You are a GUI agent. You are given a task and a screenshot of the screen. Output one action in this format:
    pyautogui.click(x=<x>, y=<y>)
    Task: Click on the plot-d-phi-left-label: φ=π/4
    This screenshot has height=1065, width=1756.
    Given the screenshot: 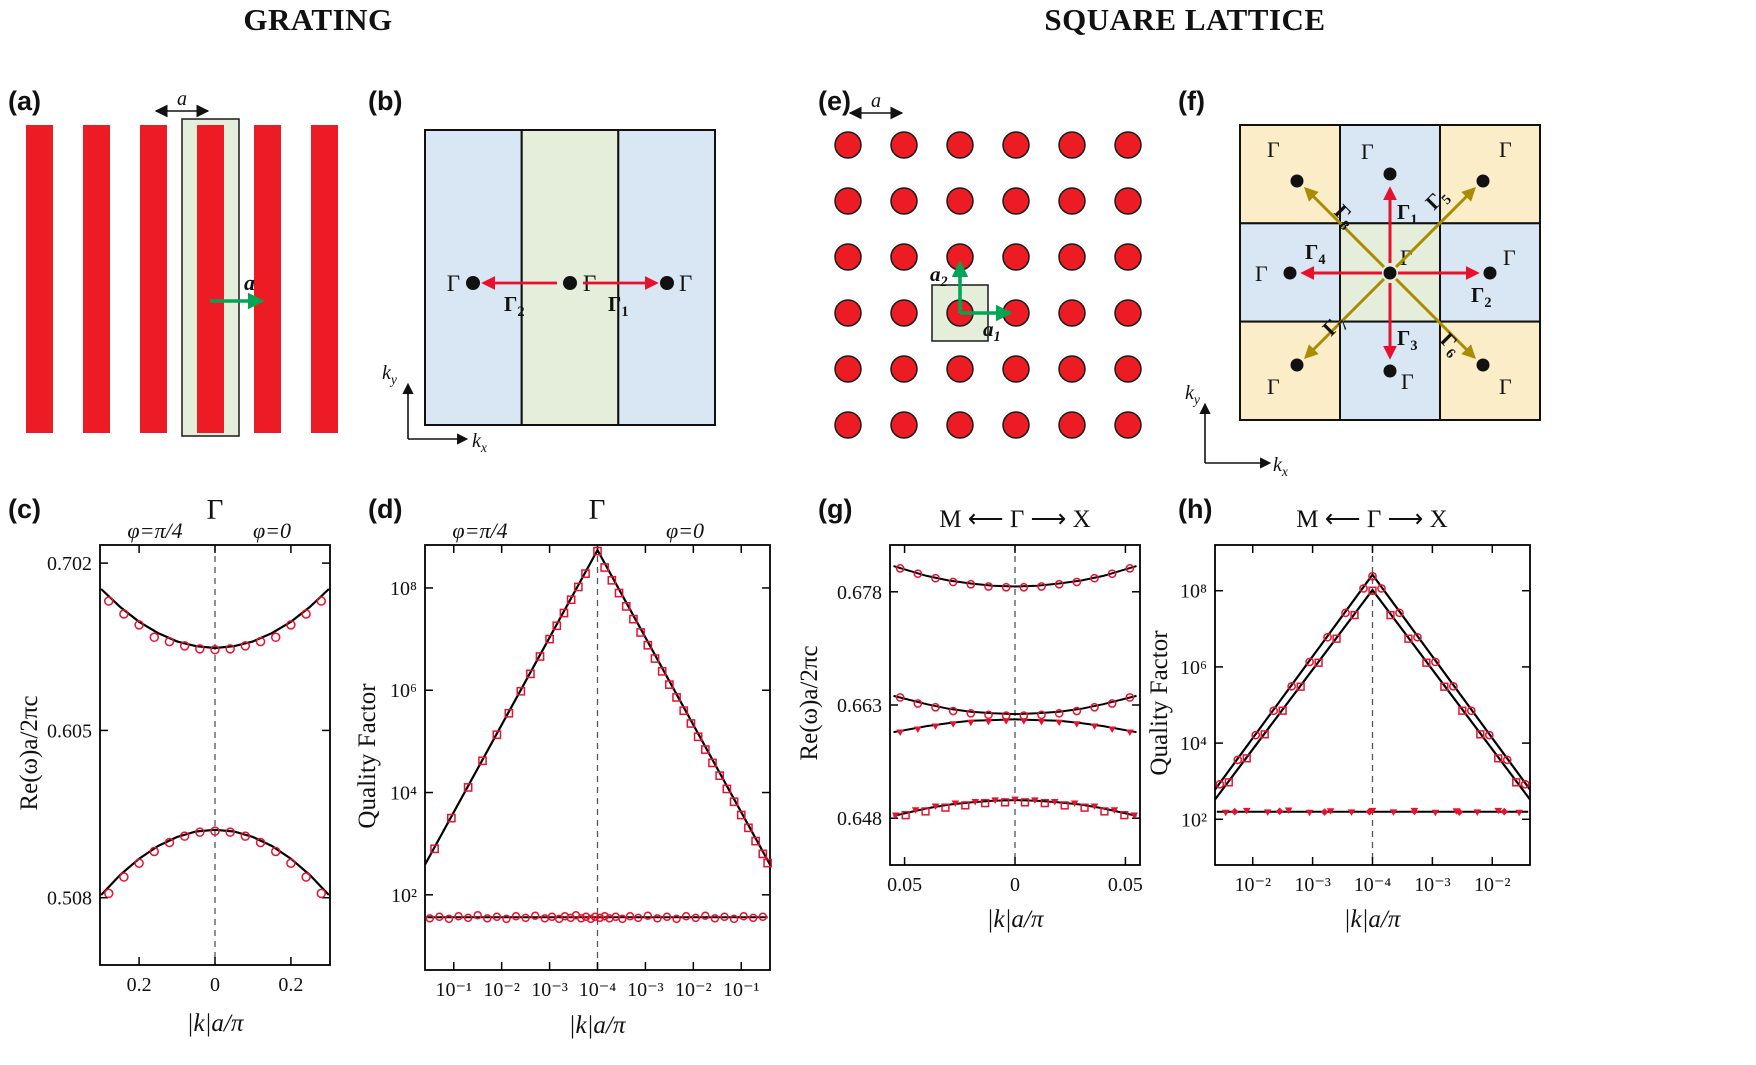 What is the action you would take?
    pyautogui.click(x=480, y=530)
    